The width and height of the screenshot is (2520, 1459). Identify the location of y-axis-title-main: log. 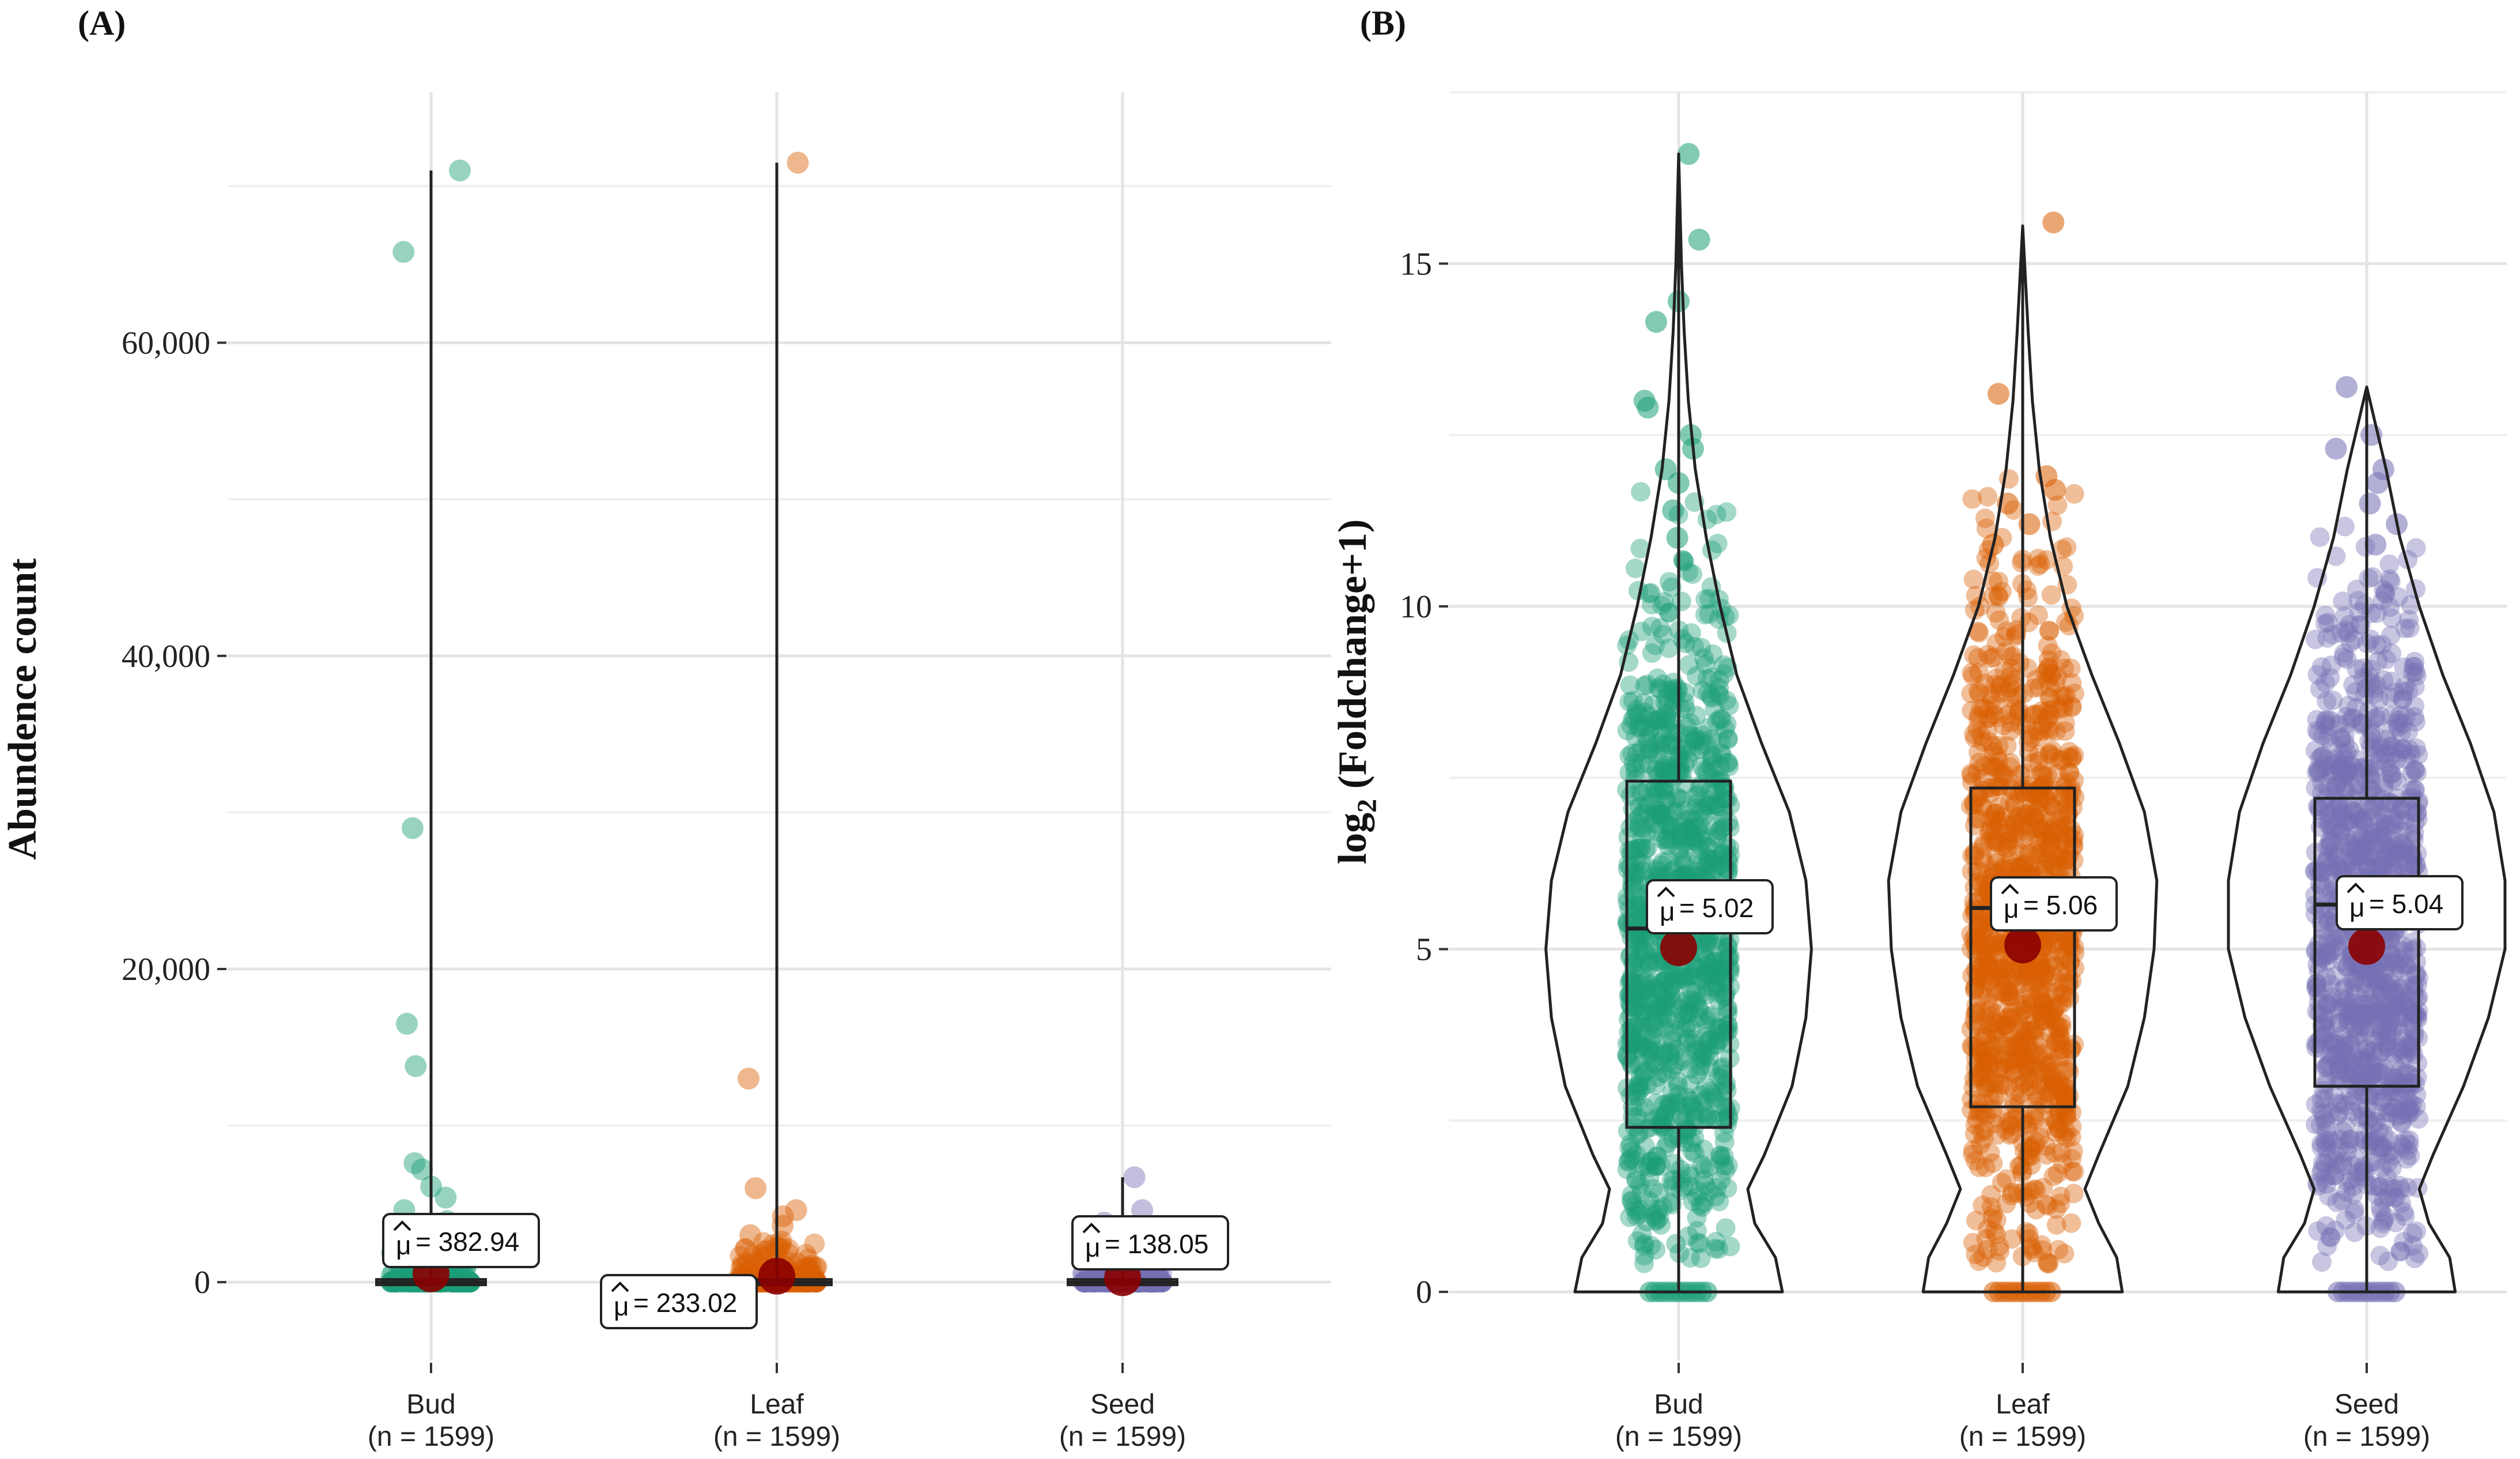
(1353, 838).